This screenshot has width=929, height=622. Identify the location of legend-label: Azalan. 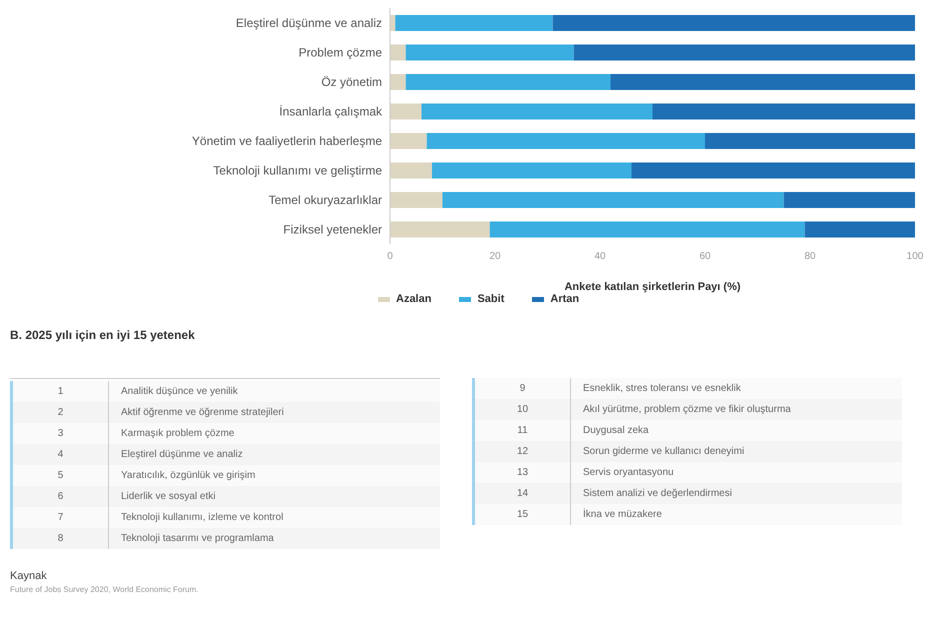
(413, 299).